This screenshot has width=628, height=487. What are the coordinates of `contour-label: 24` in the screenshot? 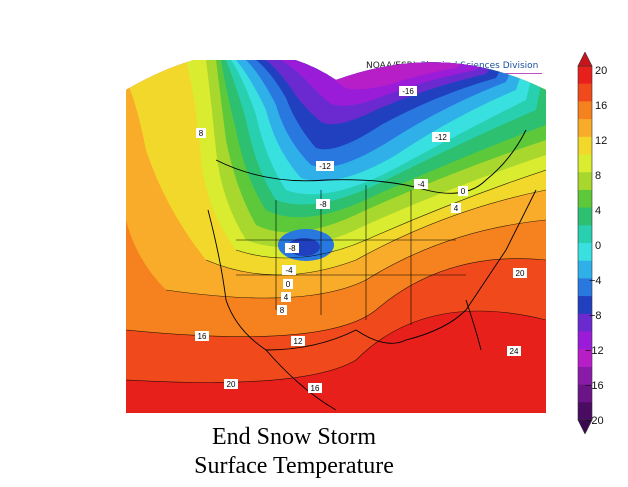 It's located at (514, 351).